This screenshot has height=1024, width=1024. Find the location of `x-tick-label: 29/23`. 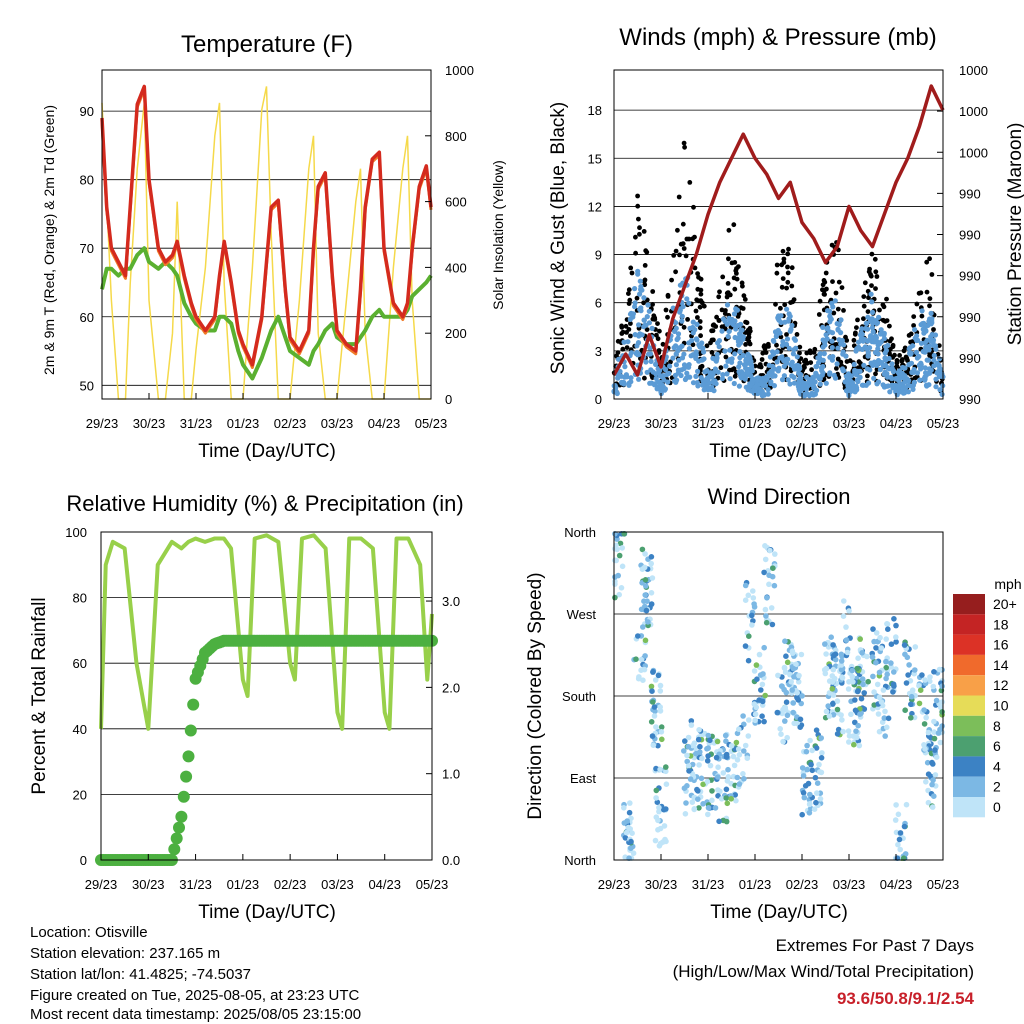

x-tick-label: 29/23 is located at coordinates (101, 884).